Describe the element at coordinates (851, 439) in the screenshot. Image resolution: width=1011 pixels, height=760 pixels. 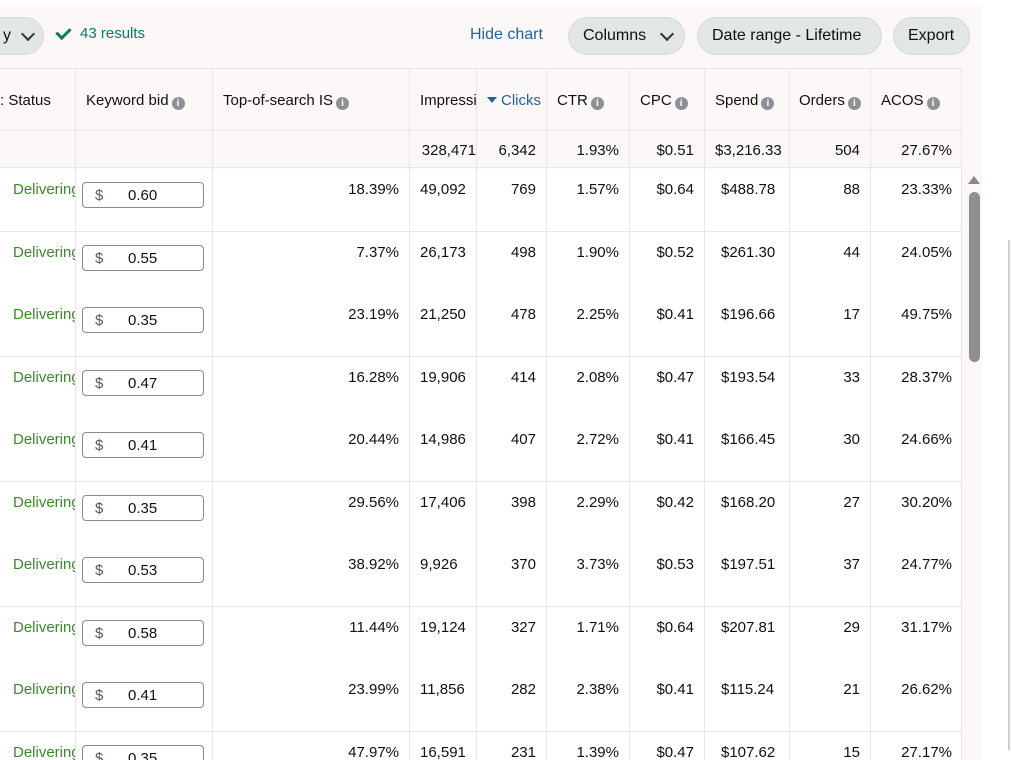
I see `orders-value: 30` at that location.